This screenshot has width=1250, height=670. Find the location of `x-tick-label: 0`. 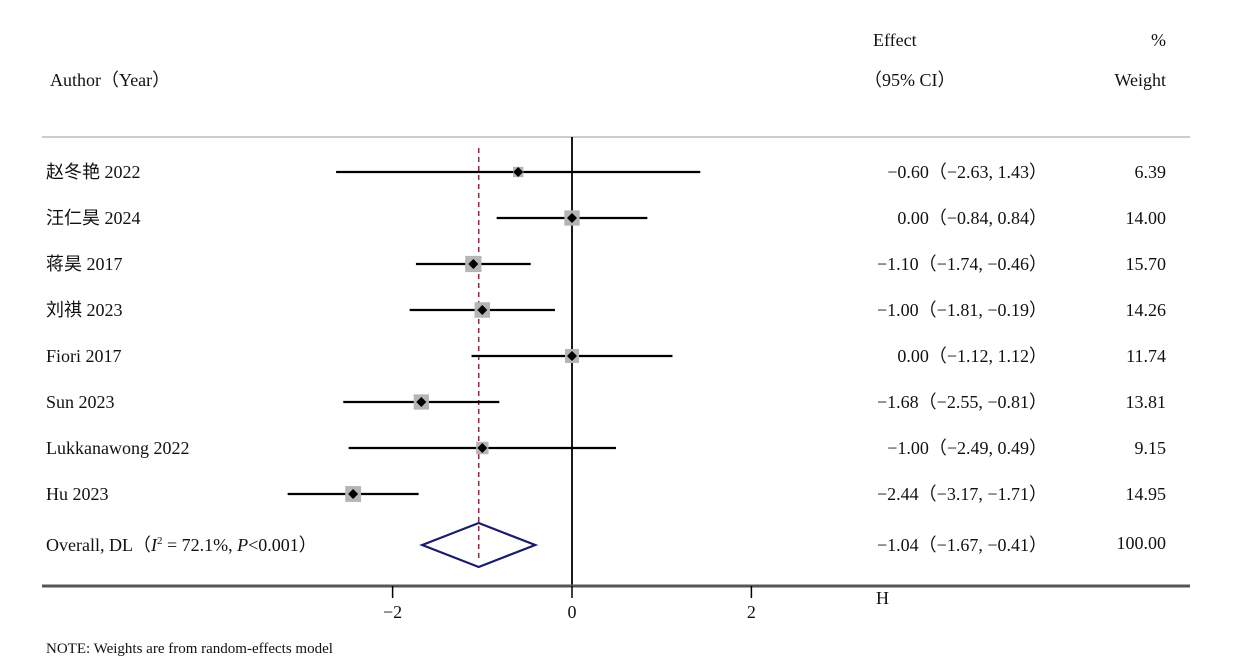

x-tick-label: 0 is located at coordinates (572, 612).